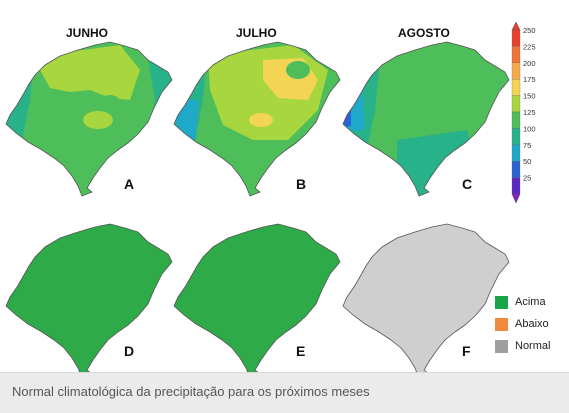 This screenshot has width=569, height=413. What do you see at coordinates (87, 33) in the screenshot?
I see `month-title-june: JUNHO` at bounding box center [87, 33].